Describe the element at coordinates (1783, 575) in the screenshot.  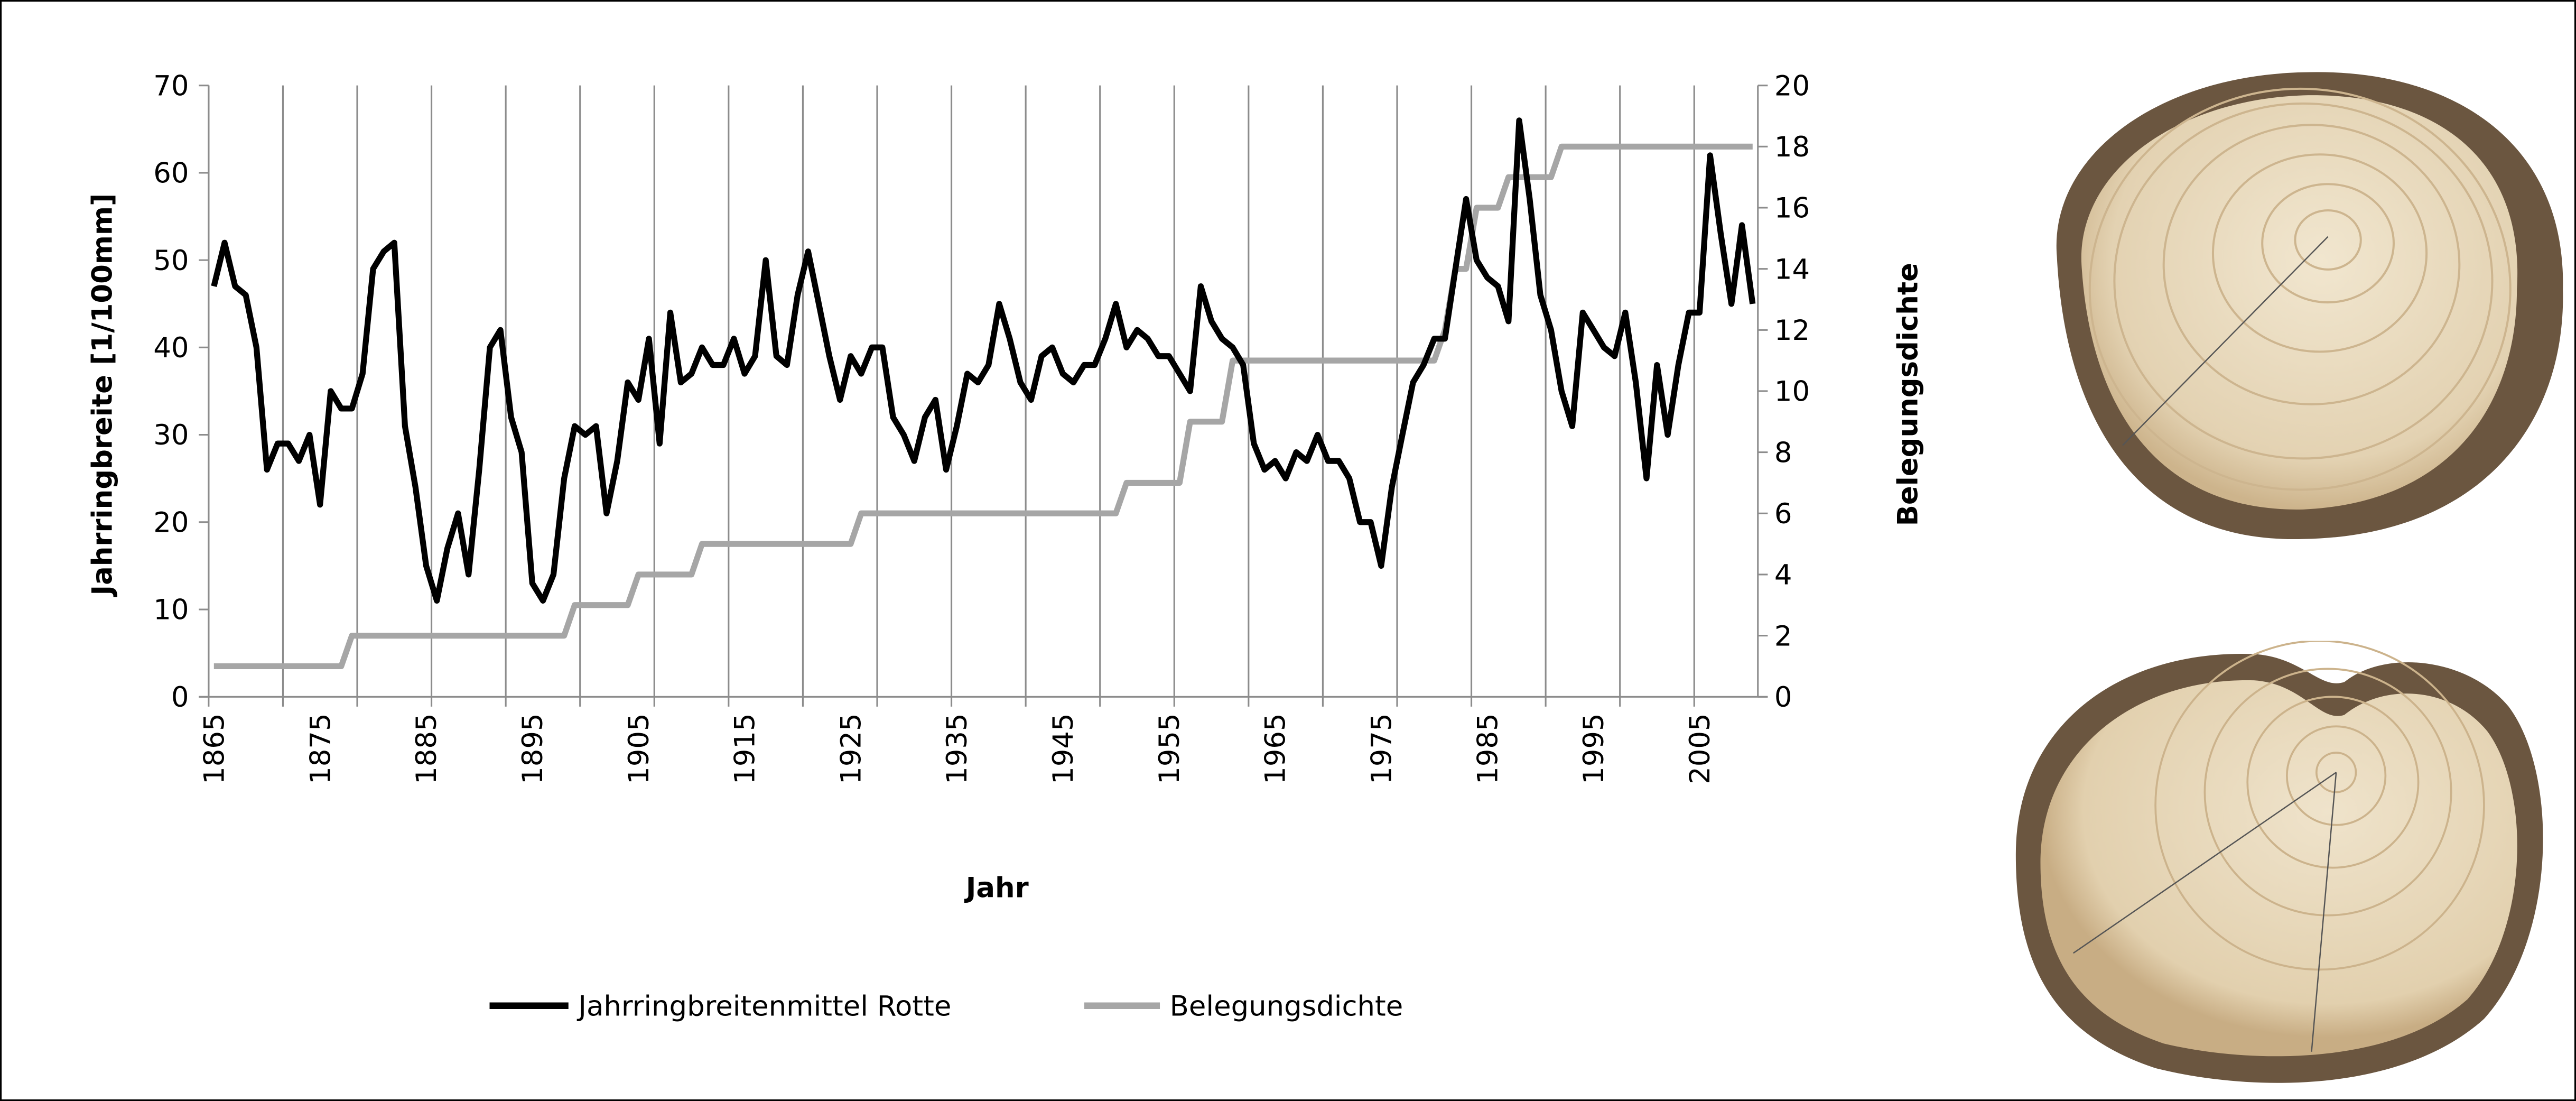
I see `y2-tick-label: 4` at that location.